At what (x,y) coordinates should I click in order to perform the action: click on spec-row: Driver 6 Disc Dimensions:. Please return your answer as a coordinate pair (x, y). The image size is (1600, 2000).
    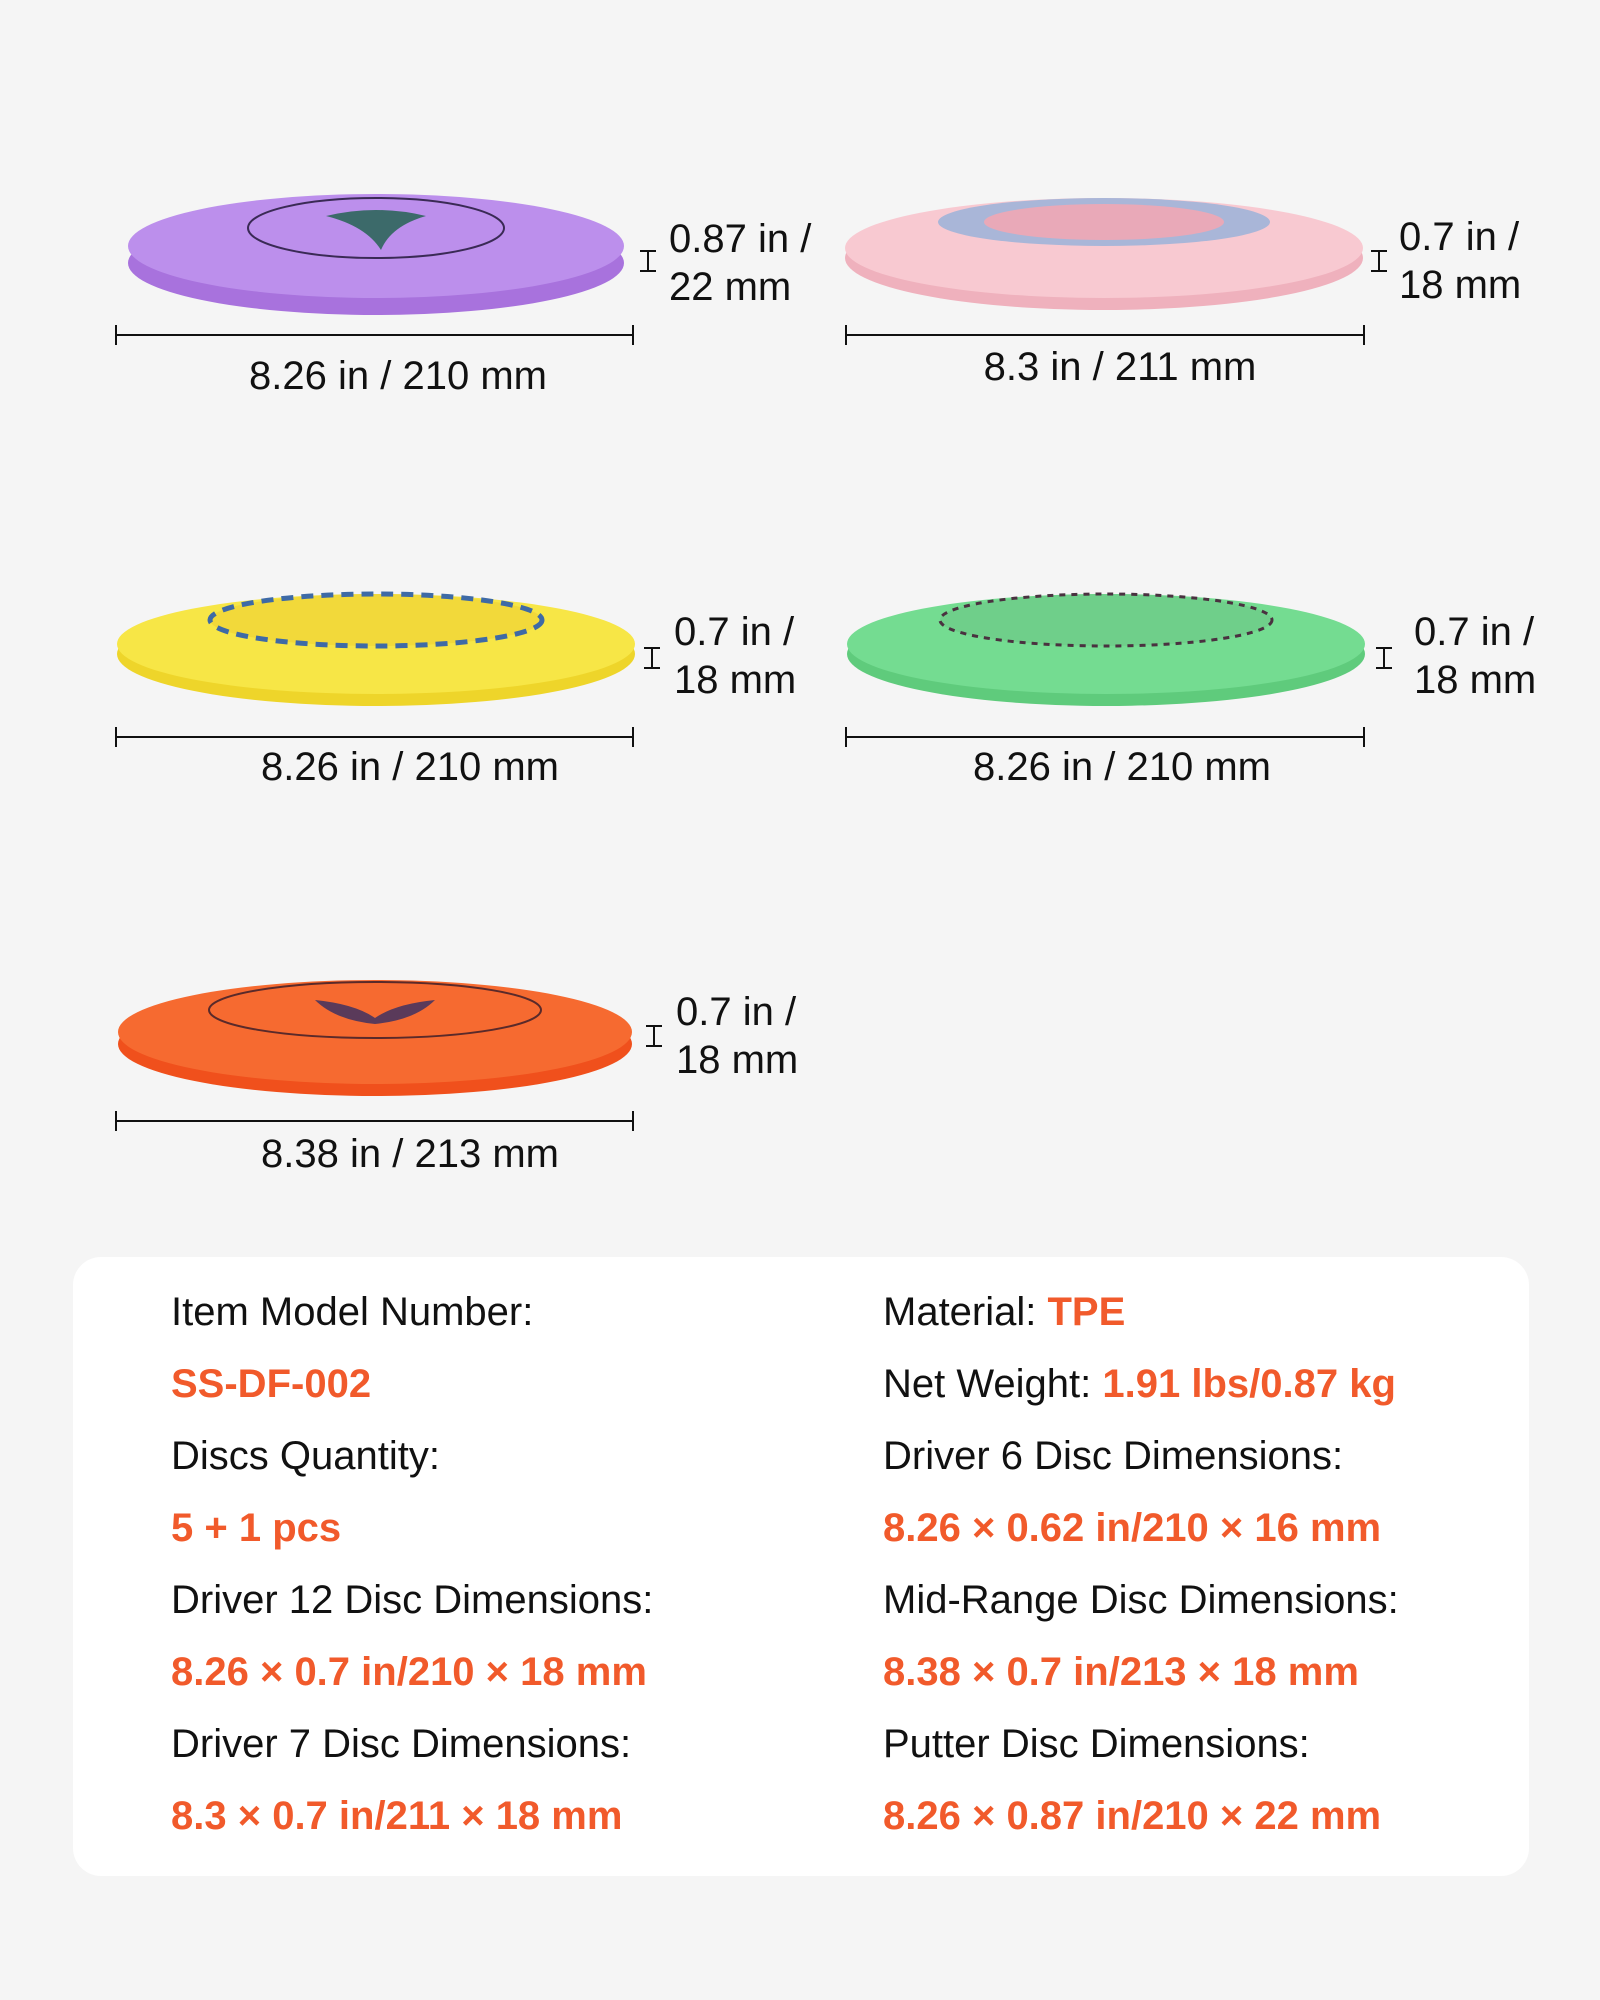
    Looking at the image, I should click on (1113, 1456).